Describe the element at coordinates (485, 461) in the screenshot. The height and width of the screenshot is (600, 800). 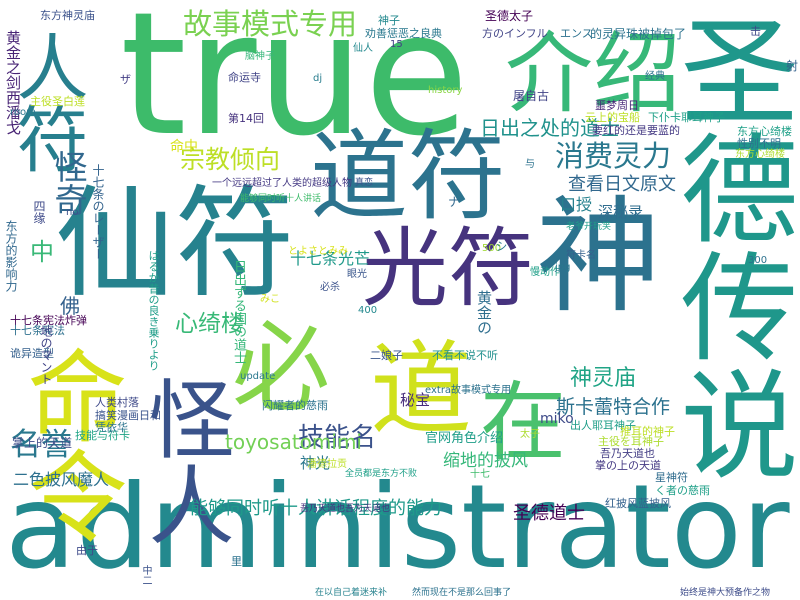
I see `cloud-word: 缩地的披风` at that location.